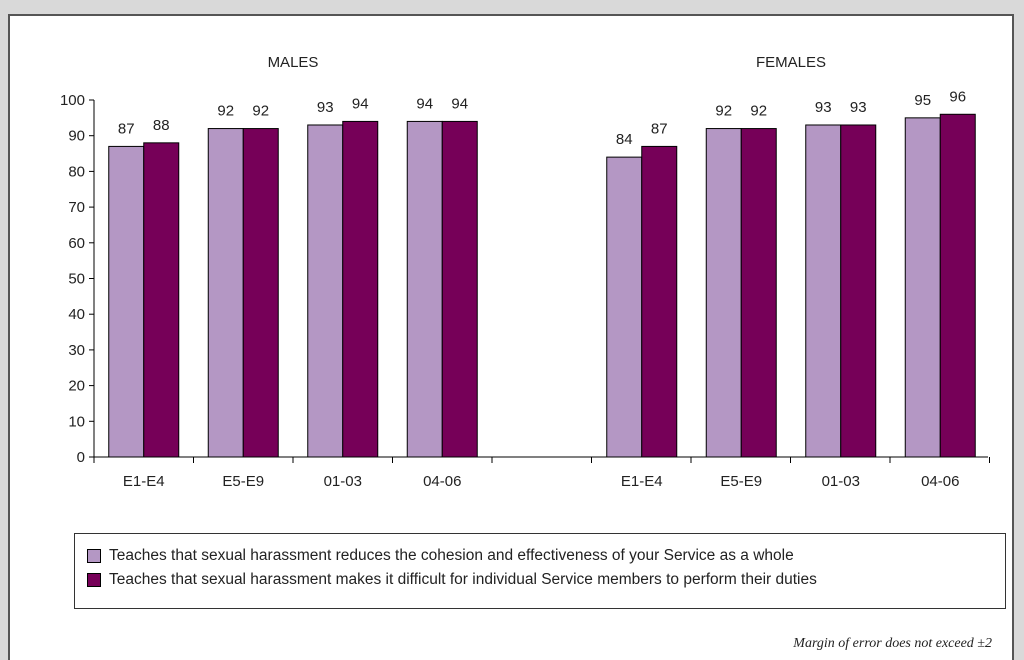 The width and height of the screenshot is (1024, 660). What do you see at coordinates (76, 421) in the screenshot?
I see `y-tick-label: 10` at bounding box center [76, 421].